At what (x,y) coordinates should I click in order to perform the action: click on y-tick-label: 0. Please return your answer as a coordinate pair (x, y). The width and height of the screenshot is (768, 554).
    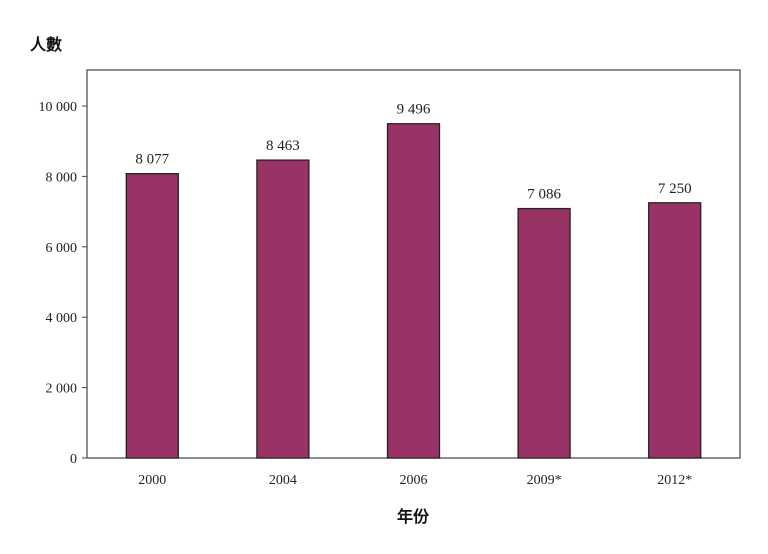
    Looking at the image, I should click on (73, 459).